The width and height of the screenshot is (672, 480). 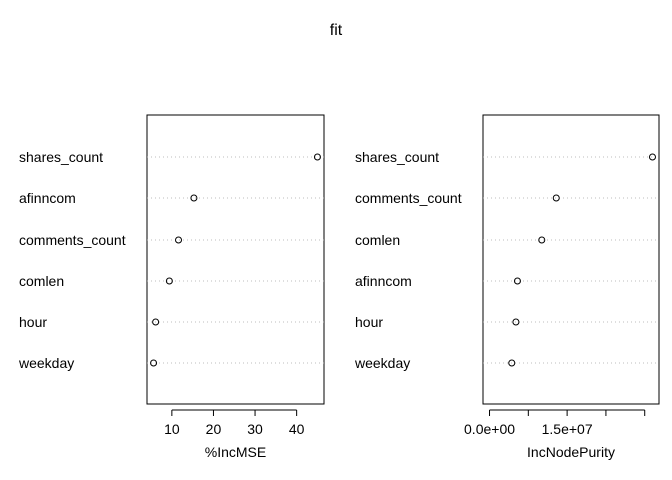 I want to click on tick-label: 1.5e+07, so click(x=567, y=429).